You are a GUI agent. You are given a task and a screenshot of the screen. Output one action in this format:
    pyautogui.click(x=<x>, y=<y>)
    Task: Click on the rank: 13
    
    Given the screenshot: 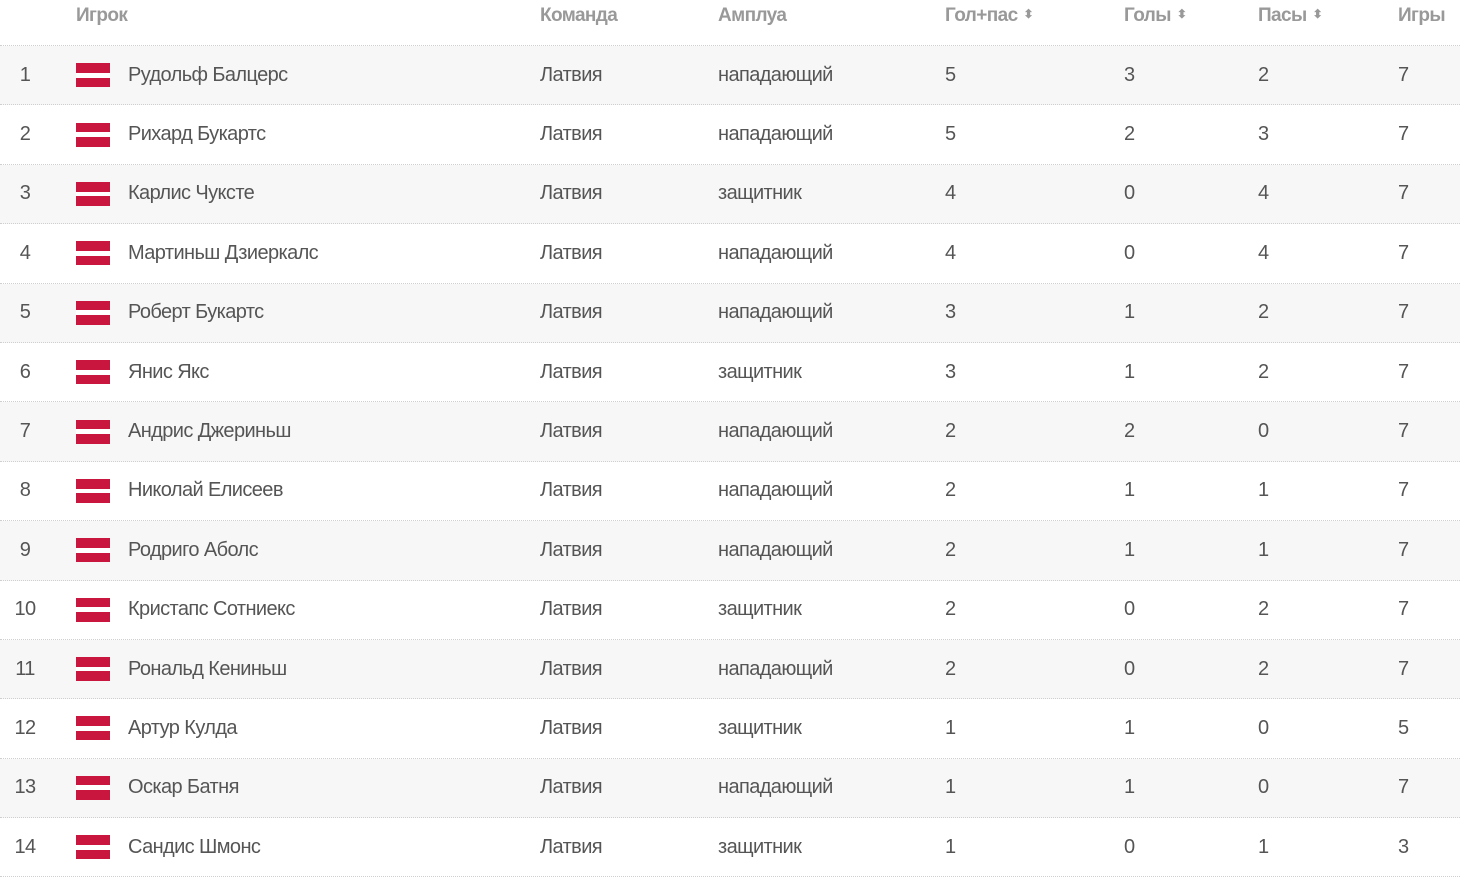 What is the action you would take?
    pyautogui.click(x=25, y=787)
    